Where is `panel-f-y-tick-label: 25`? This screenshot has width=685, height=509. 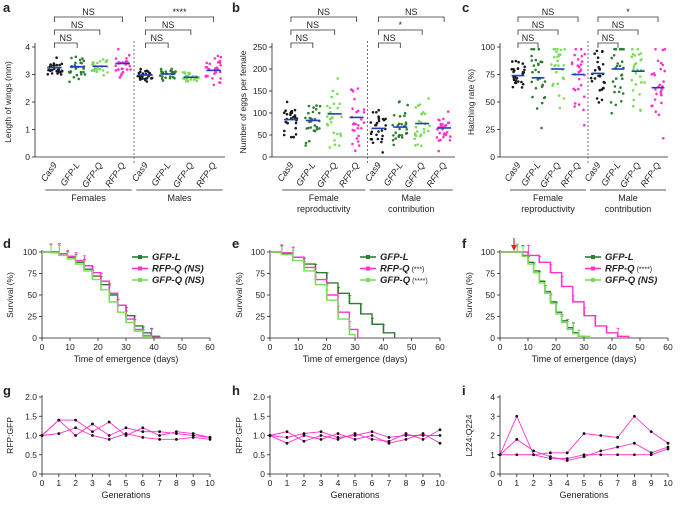 panel-f-y-tick-label: 25 is located at coordinates (491, 317).